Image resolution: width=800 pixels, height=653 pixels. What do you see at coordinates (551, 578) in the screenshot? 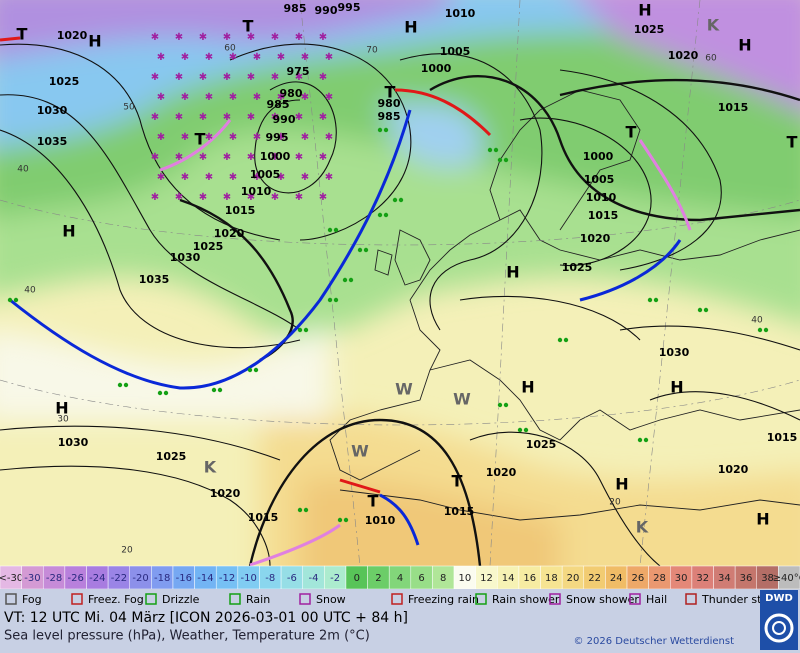
I see `scale-label: 18` at bounding box center [551, 578].